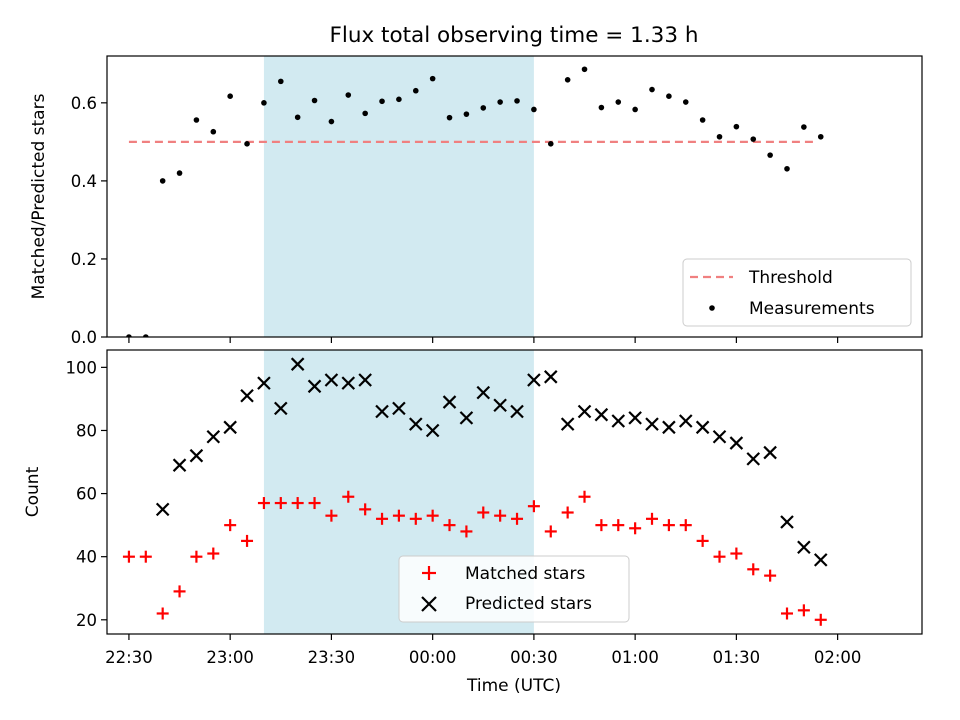  I want to click on legend-predicted-swatch, so click(429, 604).